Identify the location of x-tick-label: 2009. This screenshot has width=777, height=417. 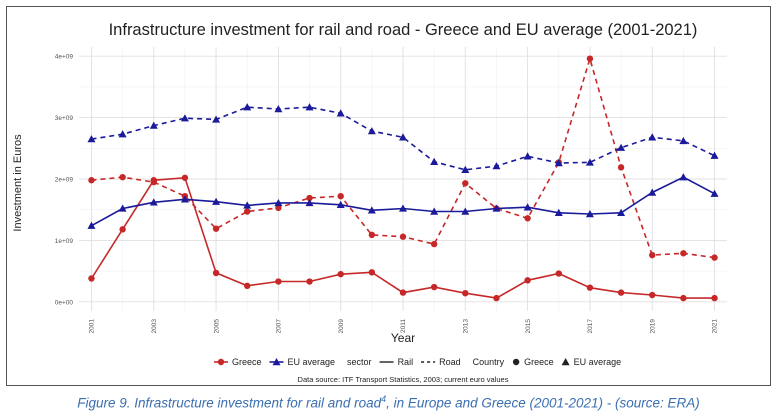
(341, 326).